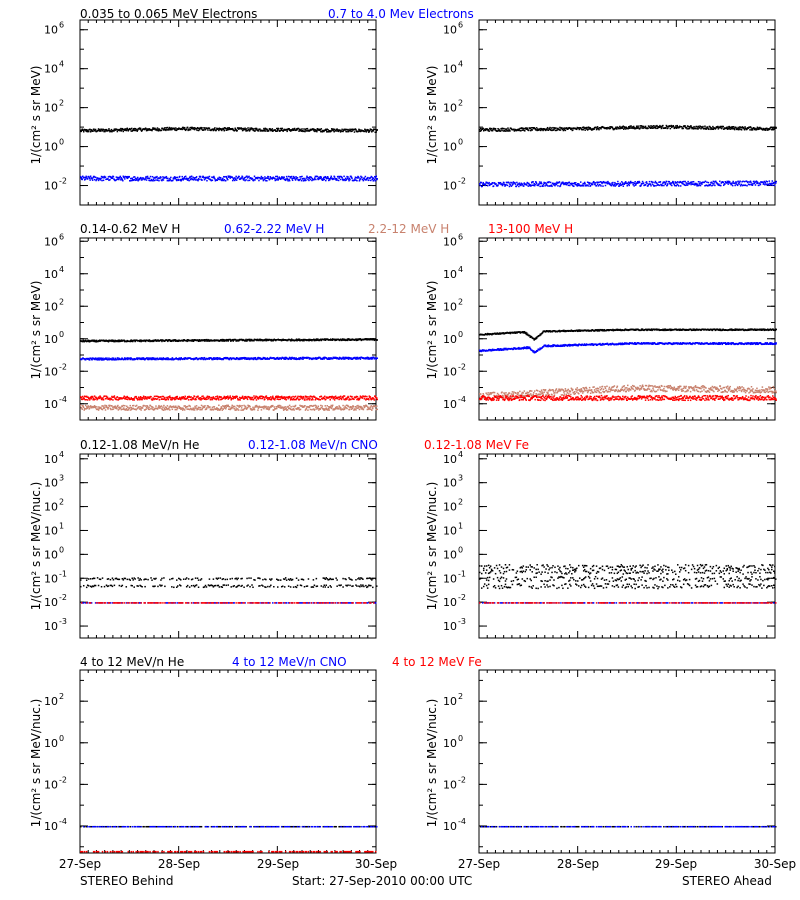 Image resolution: width=800 pixels, height=900 pixels. What do you see at coordinates (51, 404) in the screenshot?
I see `y-tick-label: 10` at bounding box center [51, 404].